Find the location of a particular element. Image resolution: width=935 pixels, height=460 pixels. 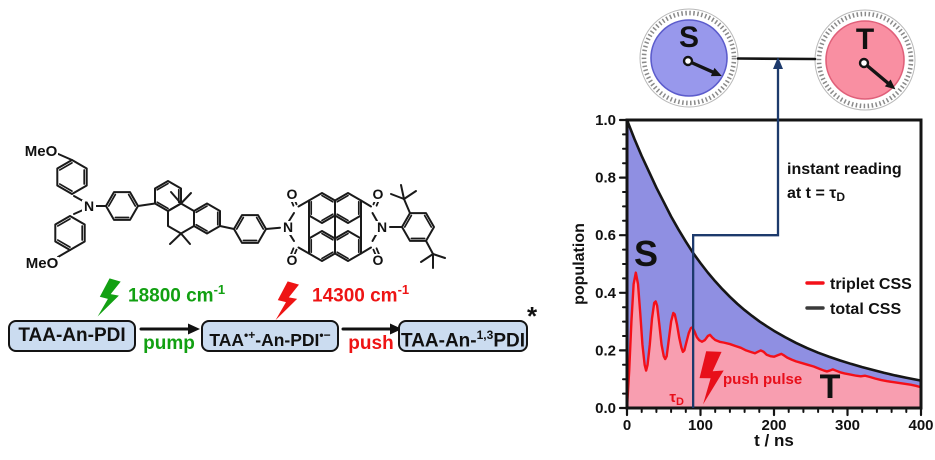

x-tick-label: 0 is located at coordinates (627, 425).